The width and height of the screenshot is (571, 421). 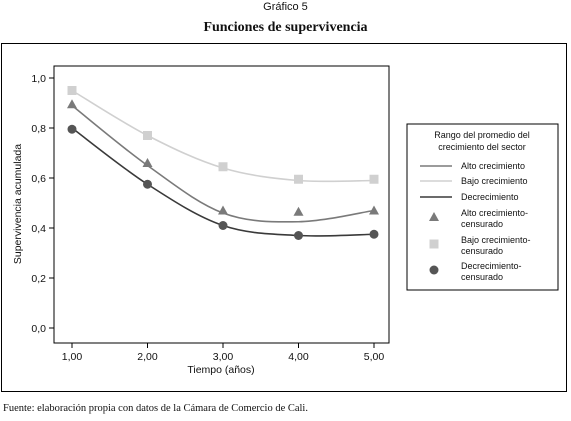 I want to click on x-tick-label: 4,00, so click(x=298, y=357).